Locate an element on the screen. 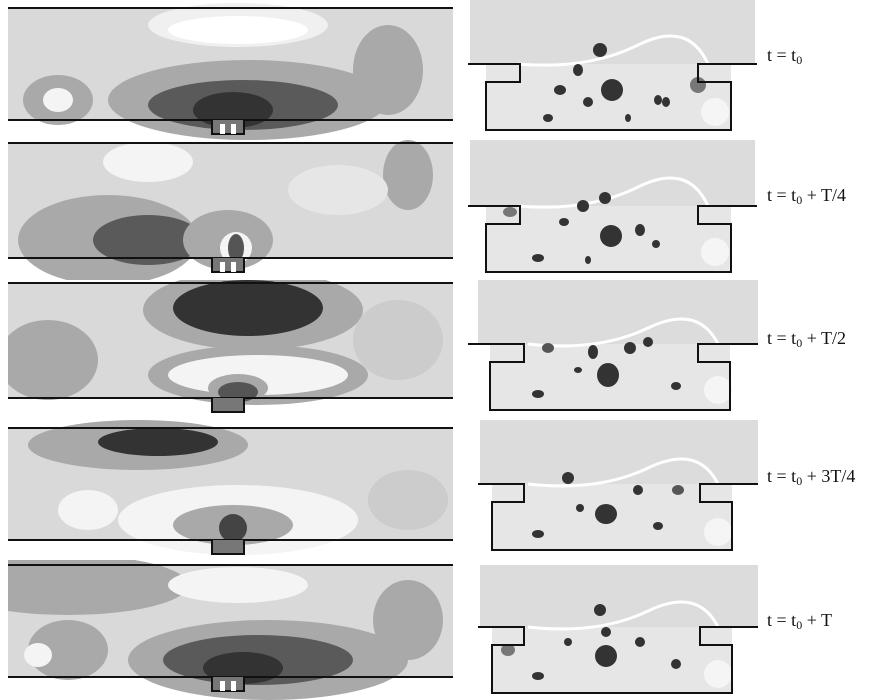  period-offset: + T/4 is located at coordinates (824, 195).